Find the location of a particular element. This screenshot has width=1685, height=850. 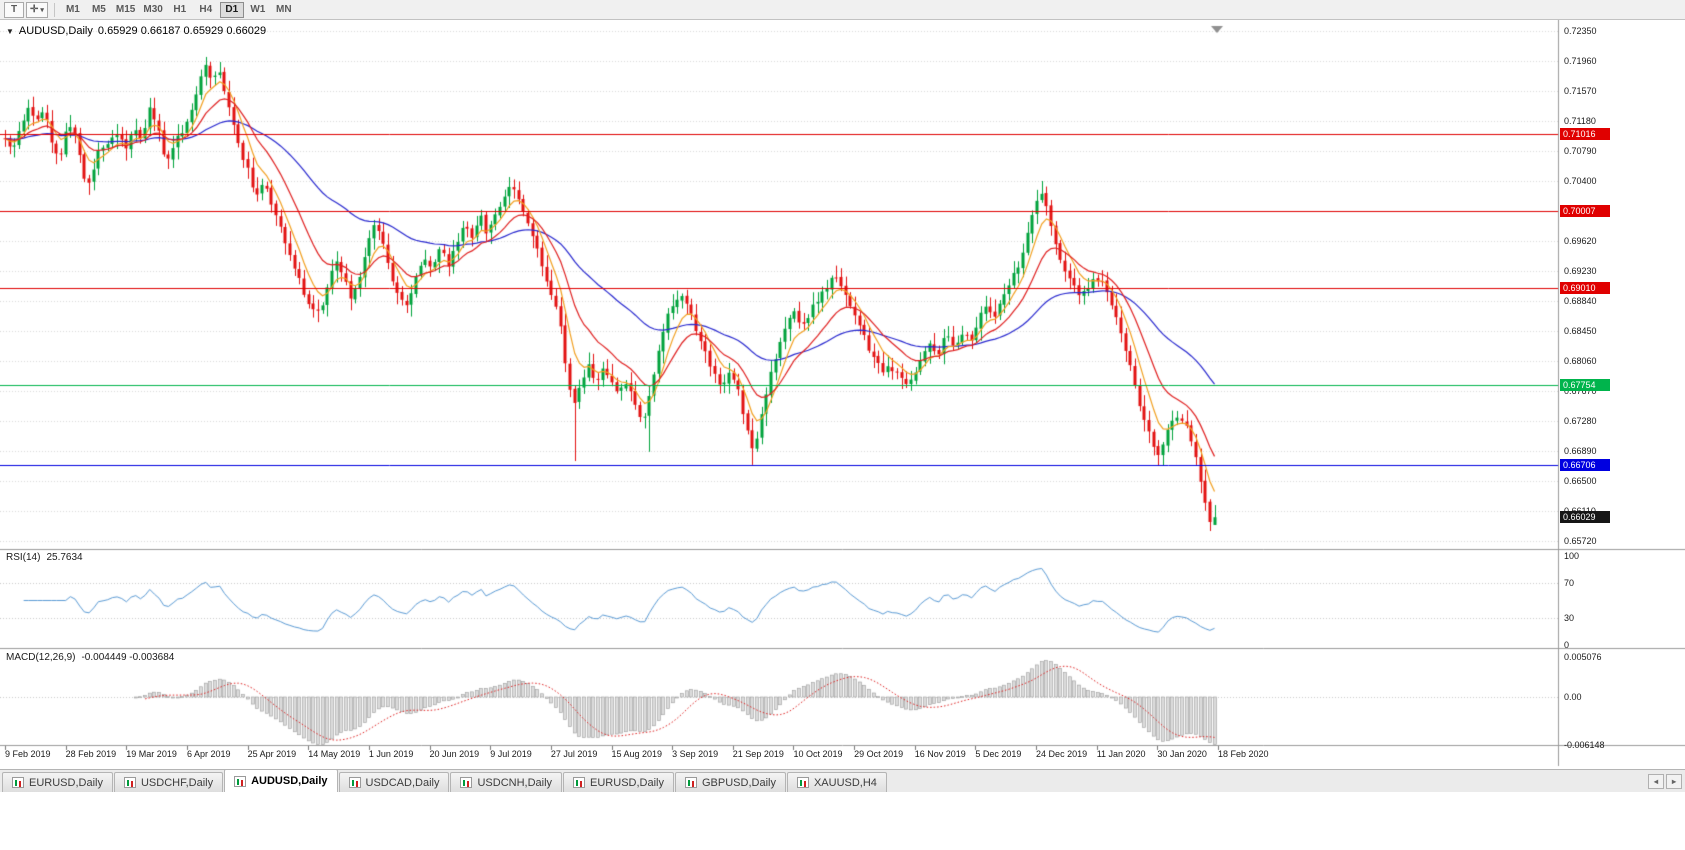

chart-tab-label: USDCAD,Daily is located at coordinates (402, 782).